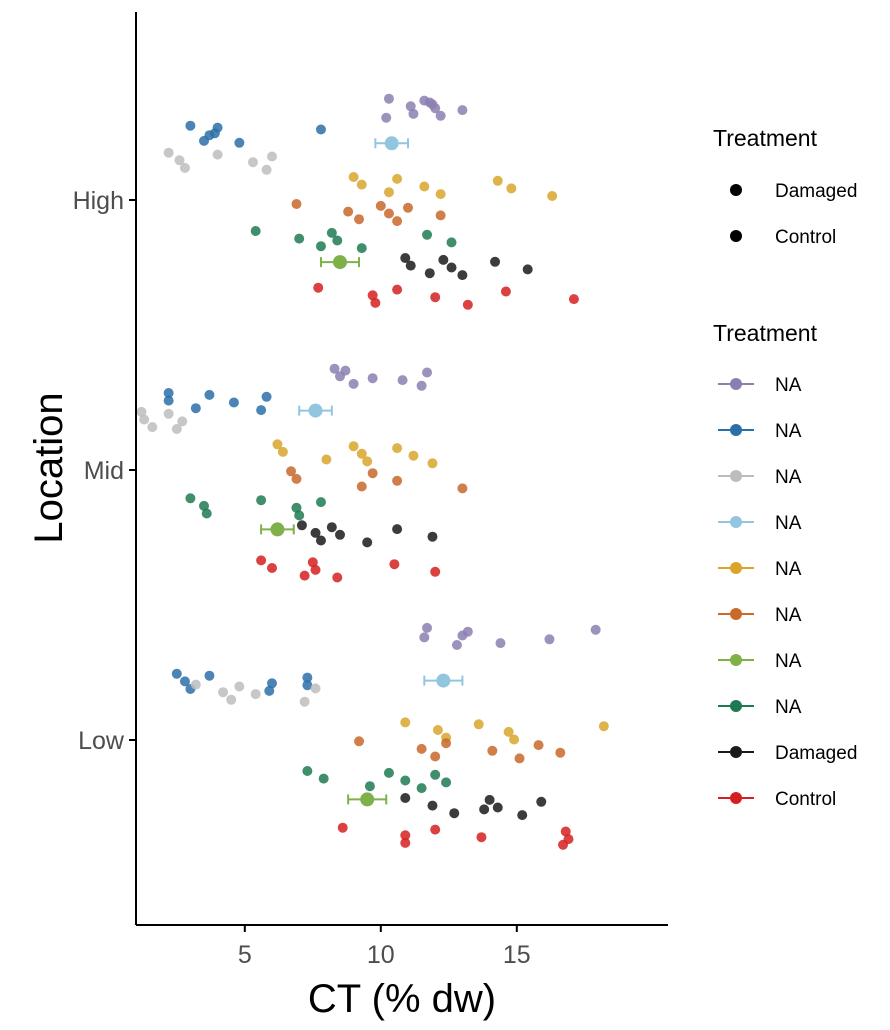 This screenshot has height=1030, width=890. I want to click on legend-item: Control, so click(783, 237).